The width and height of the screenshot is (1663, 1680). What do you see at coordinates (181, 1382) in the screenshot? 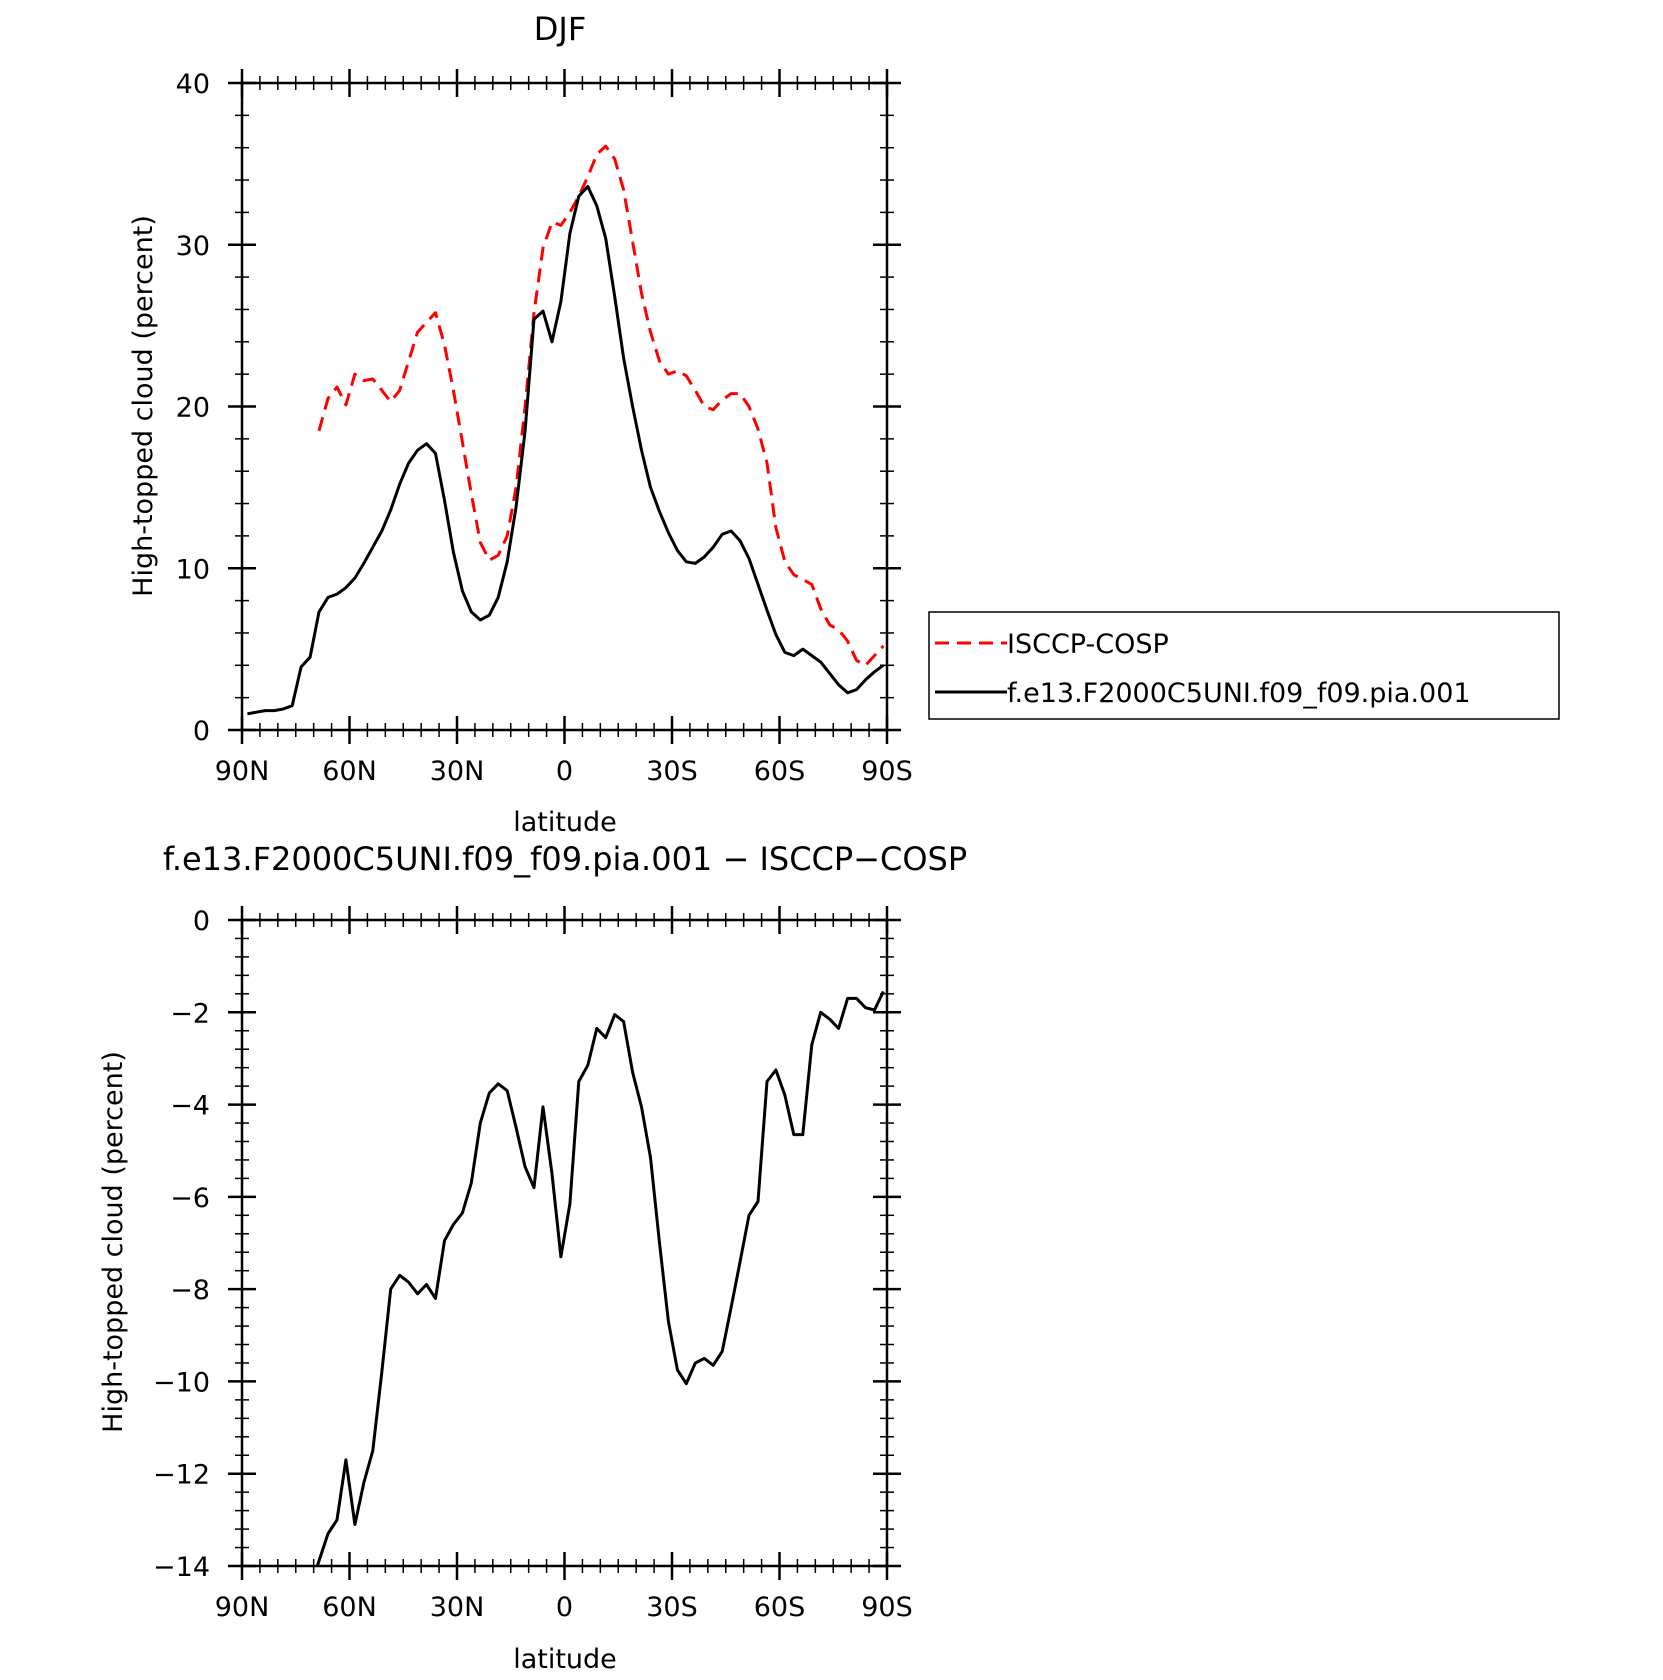
I see `y-tick-label: −10` at bounding box center [181, 1382].